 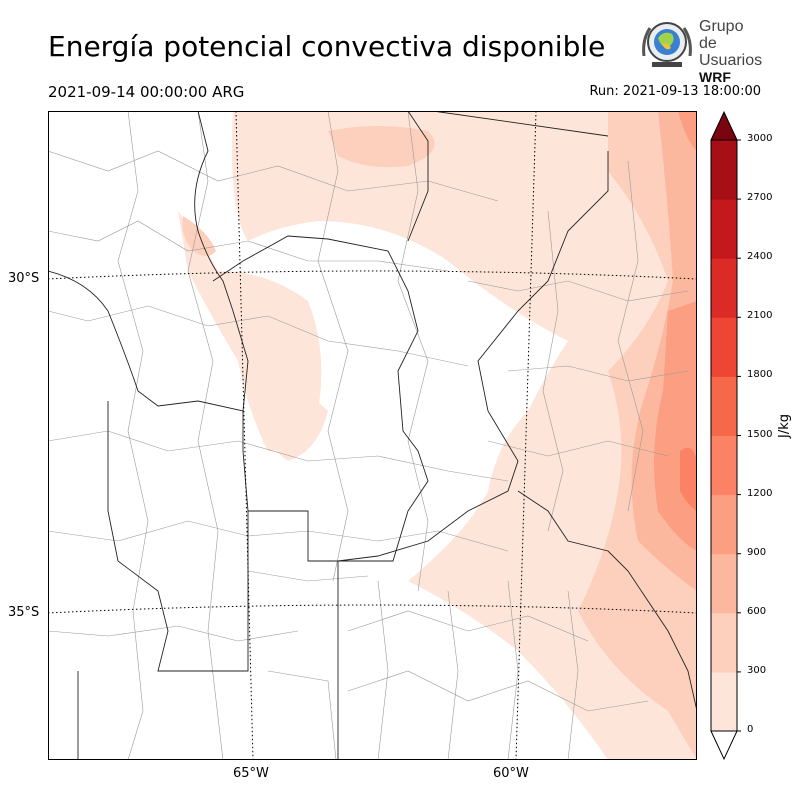 I want to click on run-time: Run: 2021-09-13 18:00:00, so click(x=675, y=91).